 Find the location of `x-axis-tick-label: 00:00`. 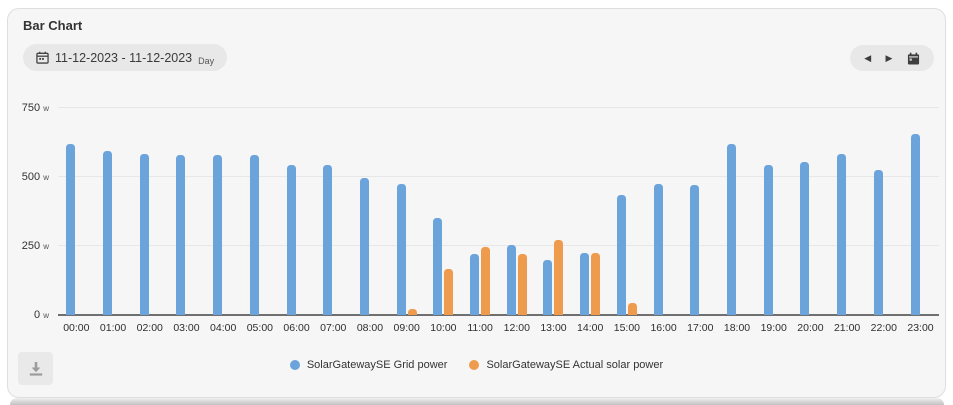

x-axis-tick-label: 00:00 is located at coordinates (76, 328).